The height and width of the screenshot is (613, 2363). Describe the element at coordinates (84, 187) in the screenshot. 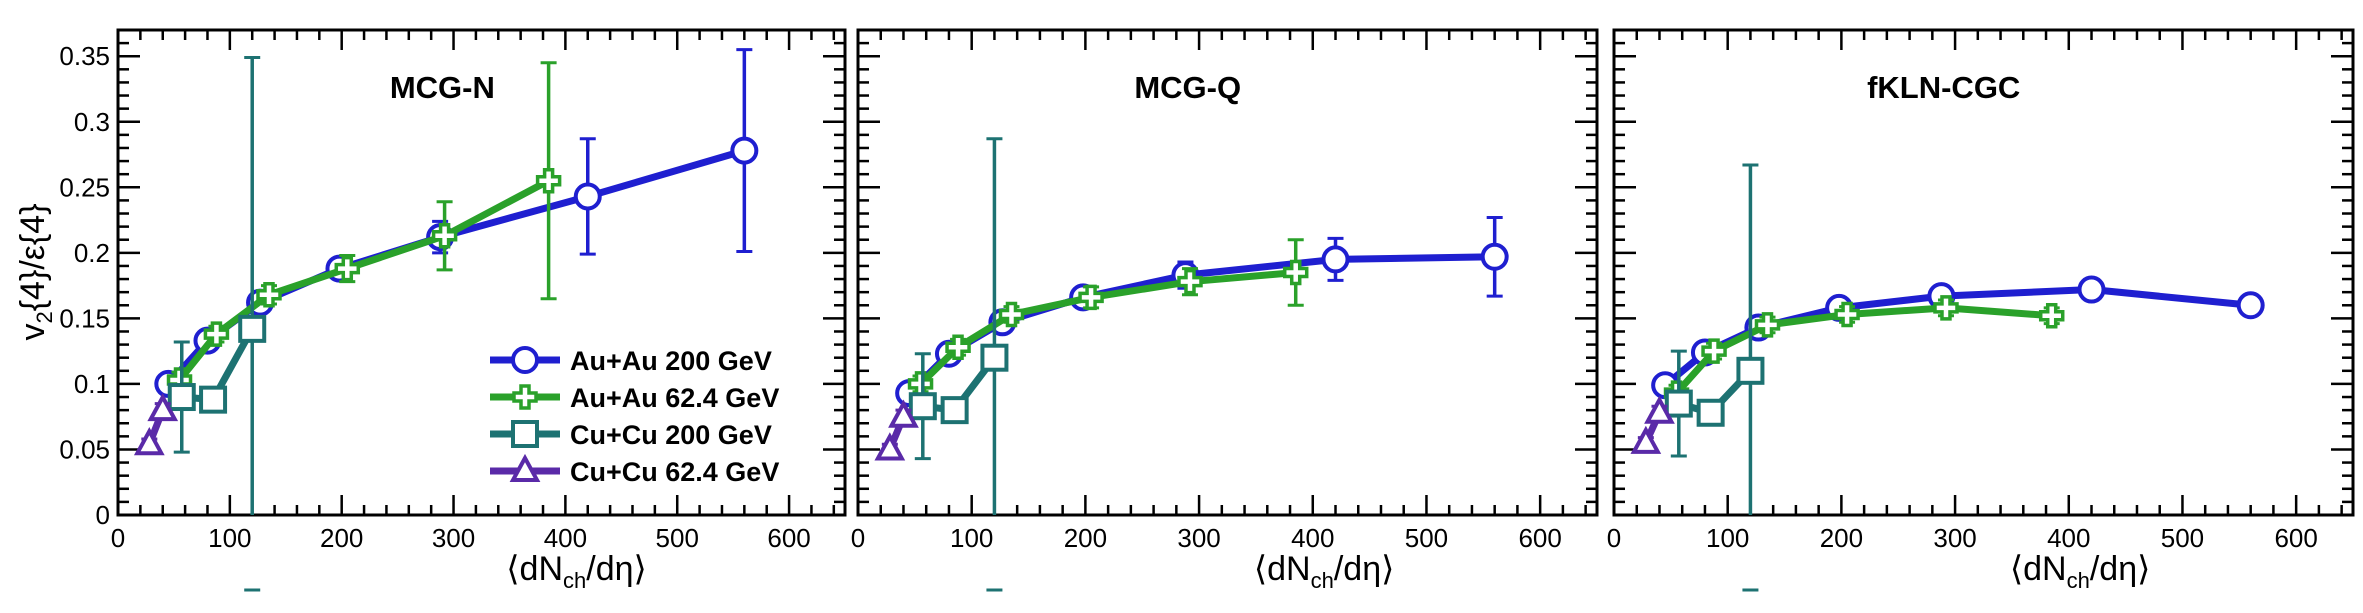

I see `y-tick-label: 0.25` at that location.